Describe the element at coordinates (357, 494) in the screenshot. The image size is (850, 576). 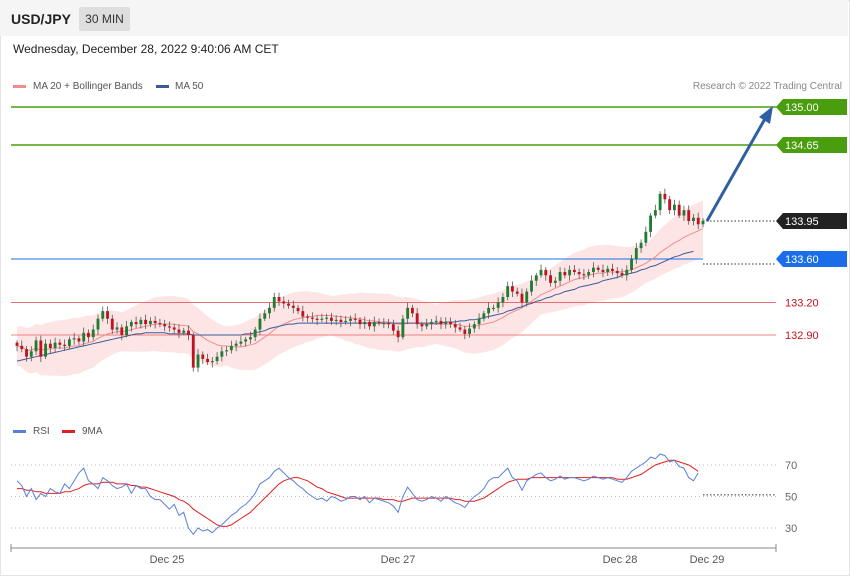
I see `rsi-line` at that location.